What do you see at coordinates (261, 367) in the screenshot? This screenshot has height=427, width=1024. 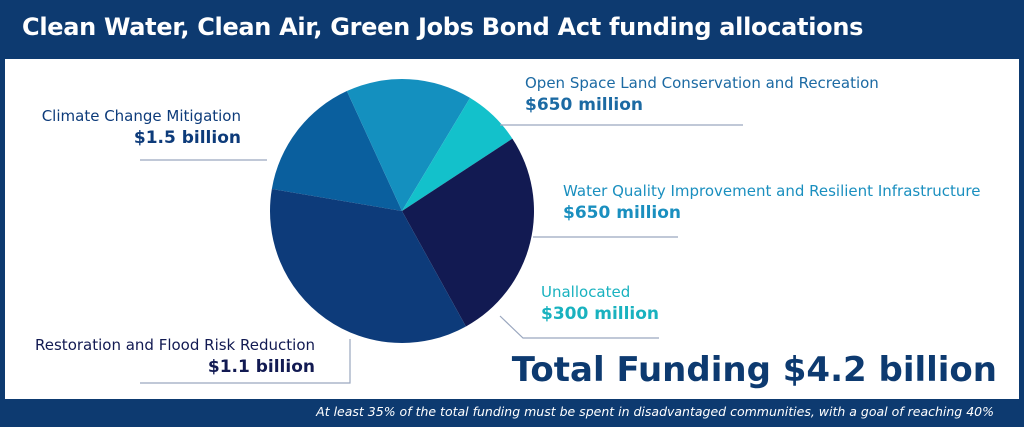 I see `slice-value: $1.1 billion` at bounding box center [261, 367].